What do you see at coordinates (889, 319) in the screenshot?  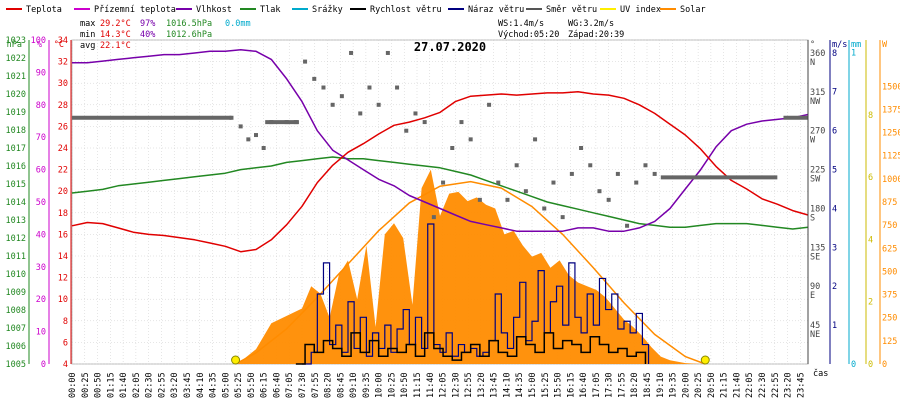 I see `axis-solar-tick-label: 250` at bounding box center [889, 319].